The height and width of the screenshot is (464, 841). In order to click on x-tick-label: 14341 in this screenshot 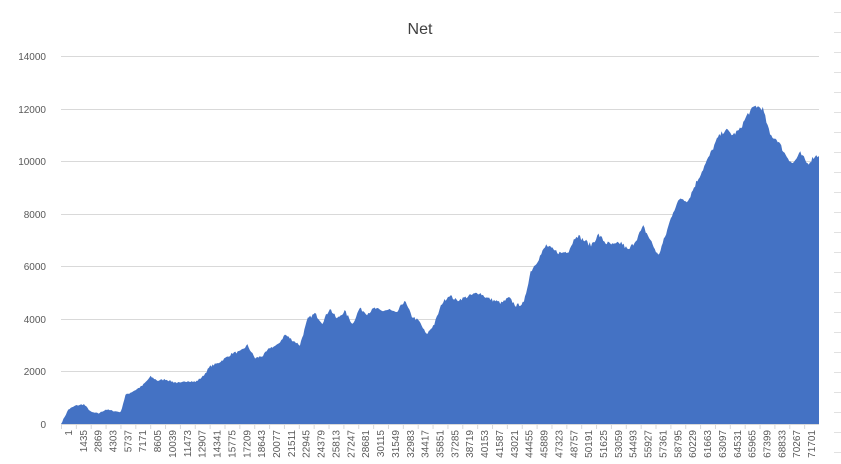, I will do `click(218, 444)`.